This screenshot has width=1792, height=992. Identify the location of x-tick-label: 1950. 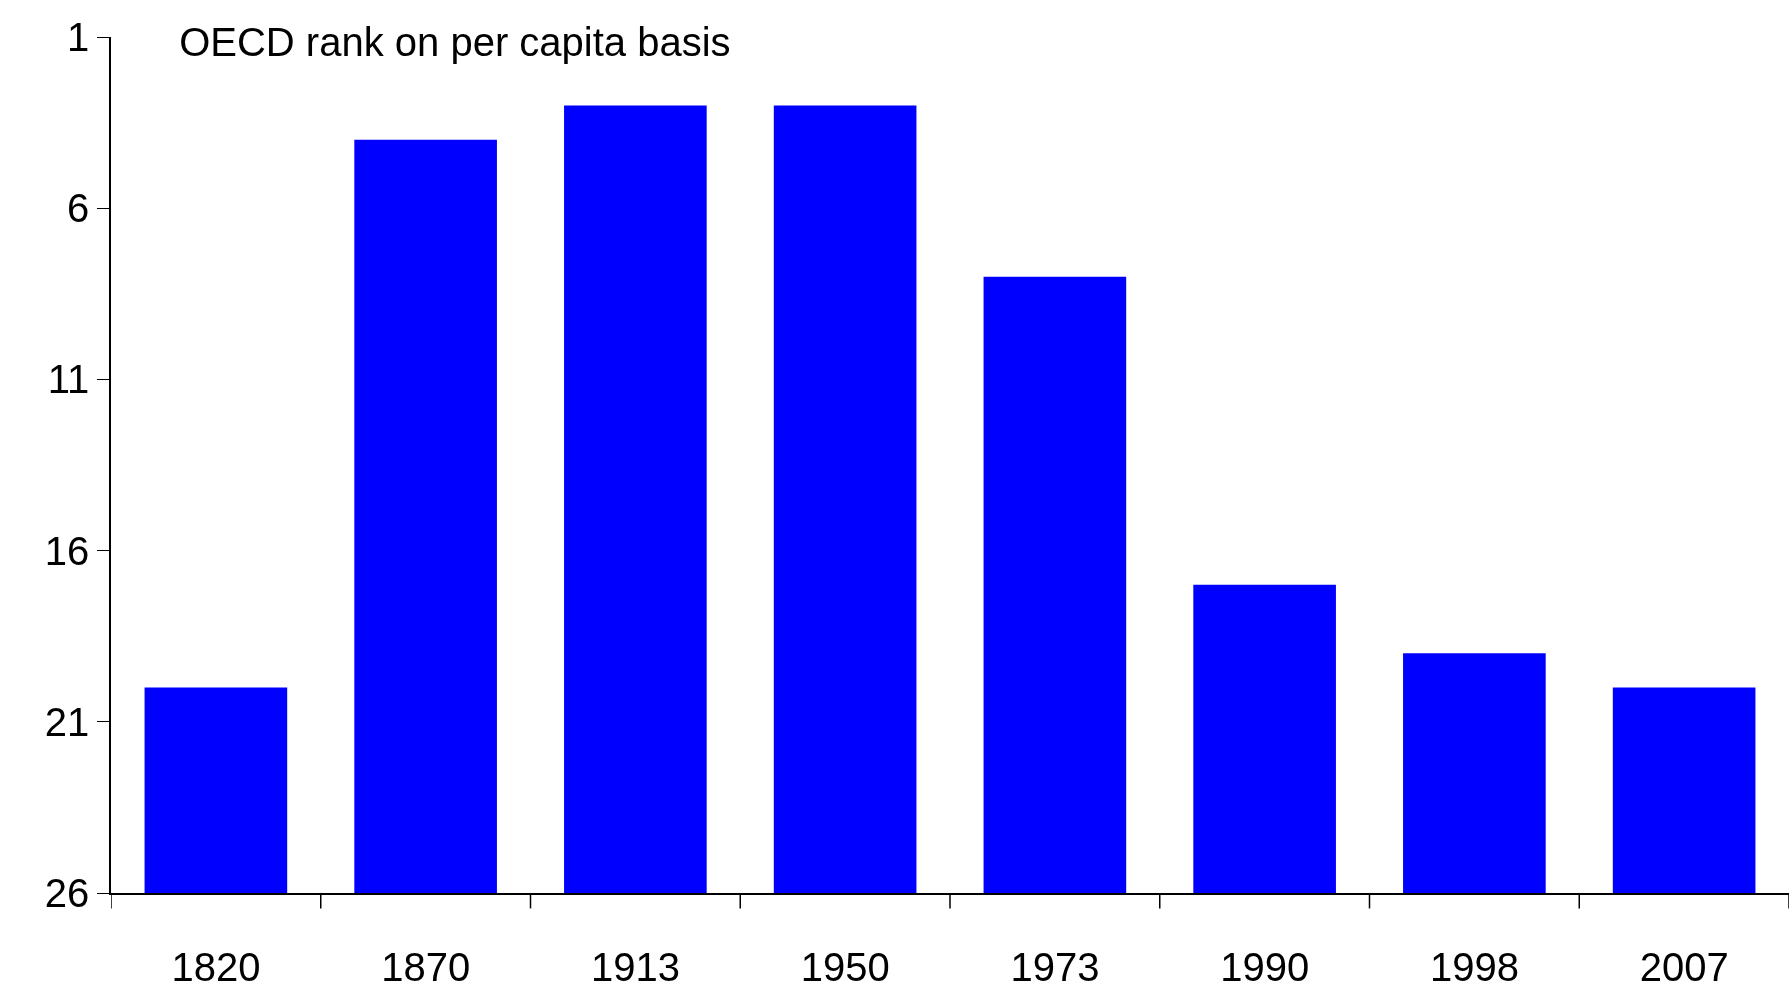
(845, 966).